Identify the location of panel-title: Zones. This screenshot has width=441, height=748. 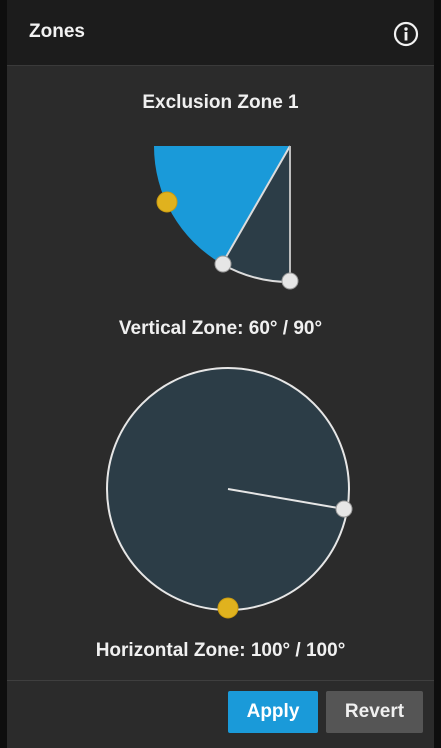
(57, 31).